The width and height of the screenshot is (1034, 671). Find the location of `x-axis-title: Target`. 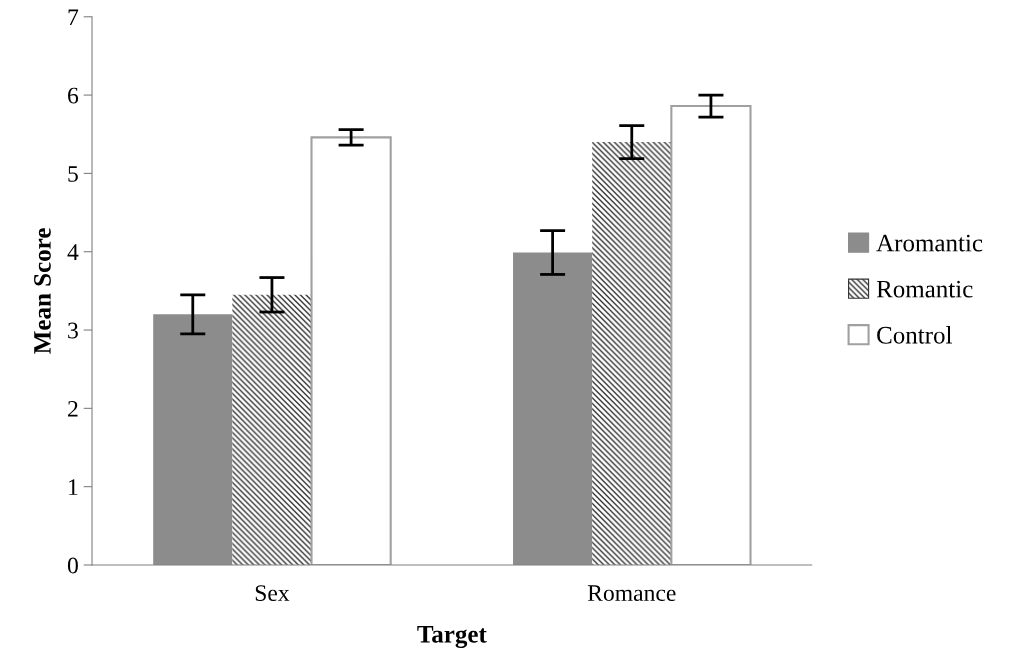

x-axis-title: Target is located at coordinates (452, 637).